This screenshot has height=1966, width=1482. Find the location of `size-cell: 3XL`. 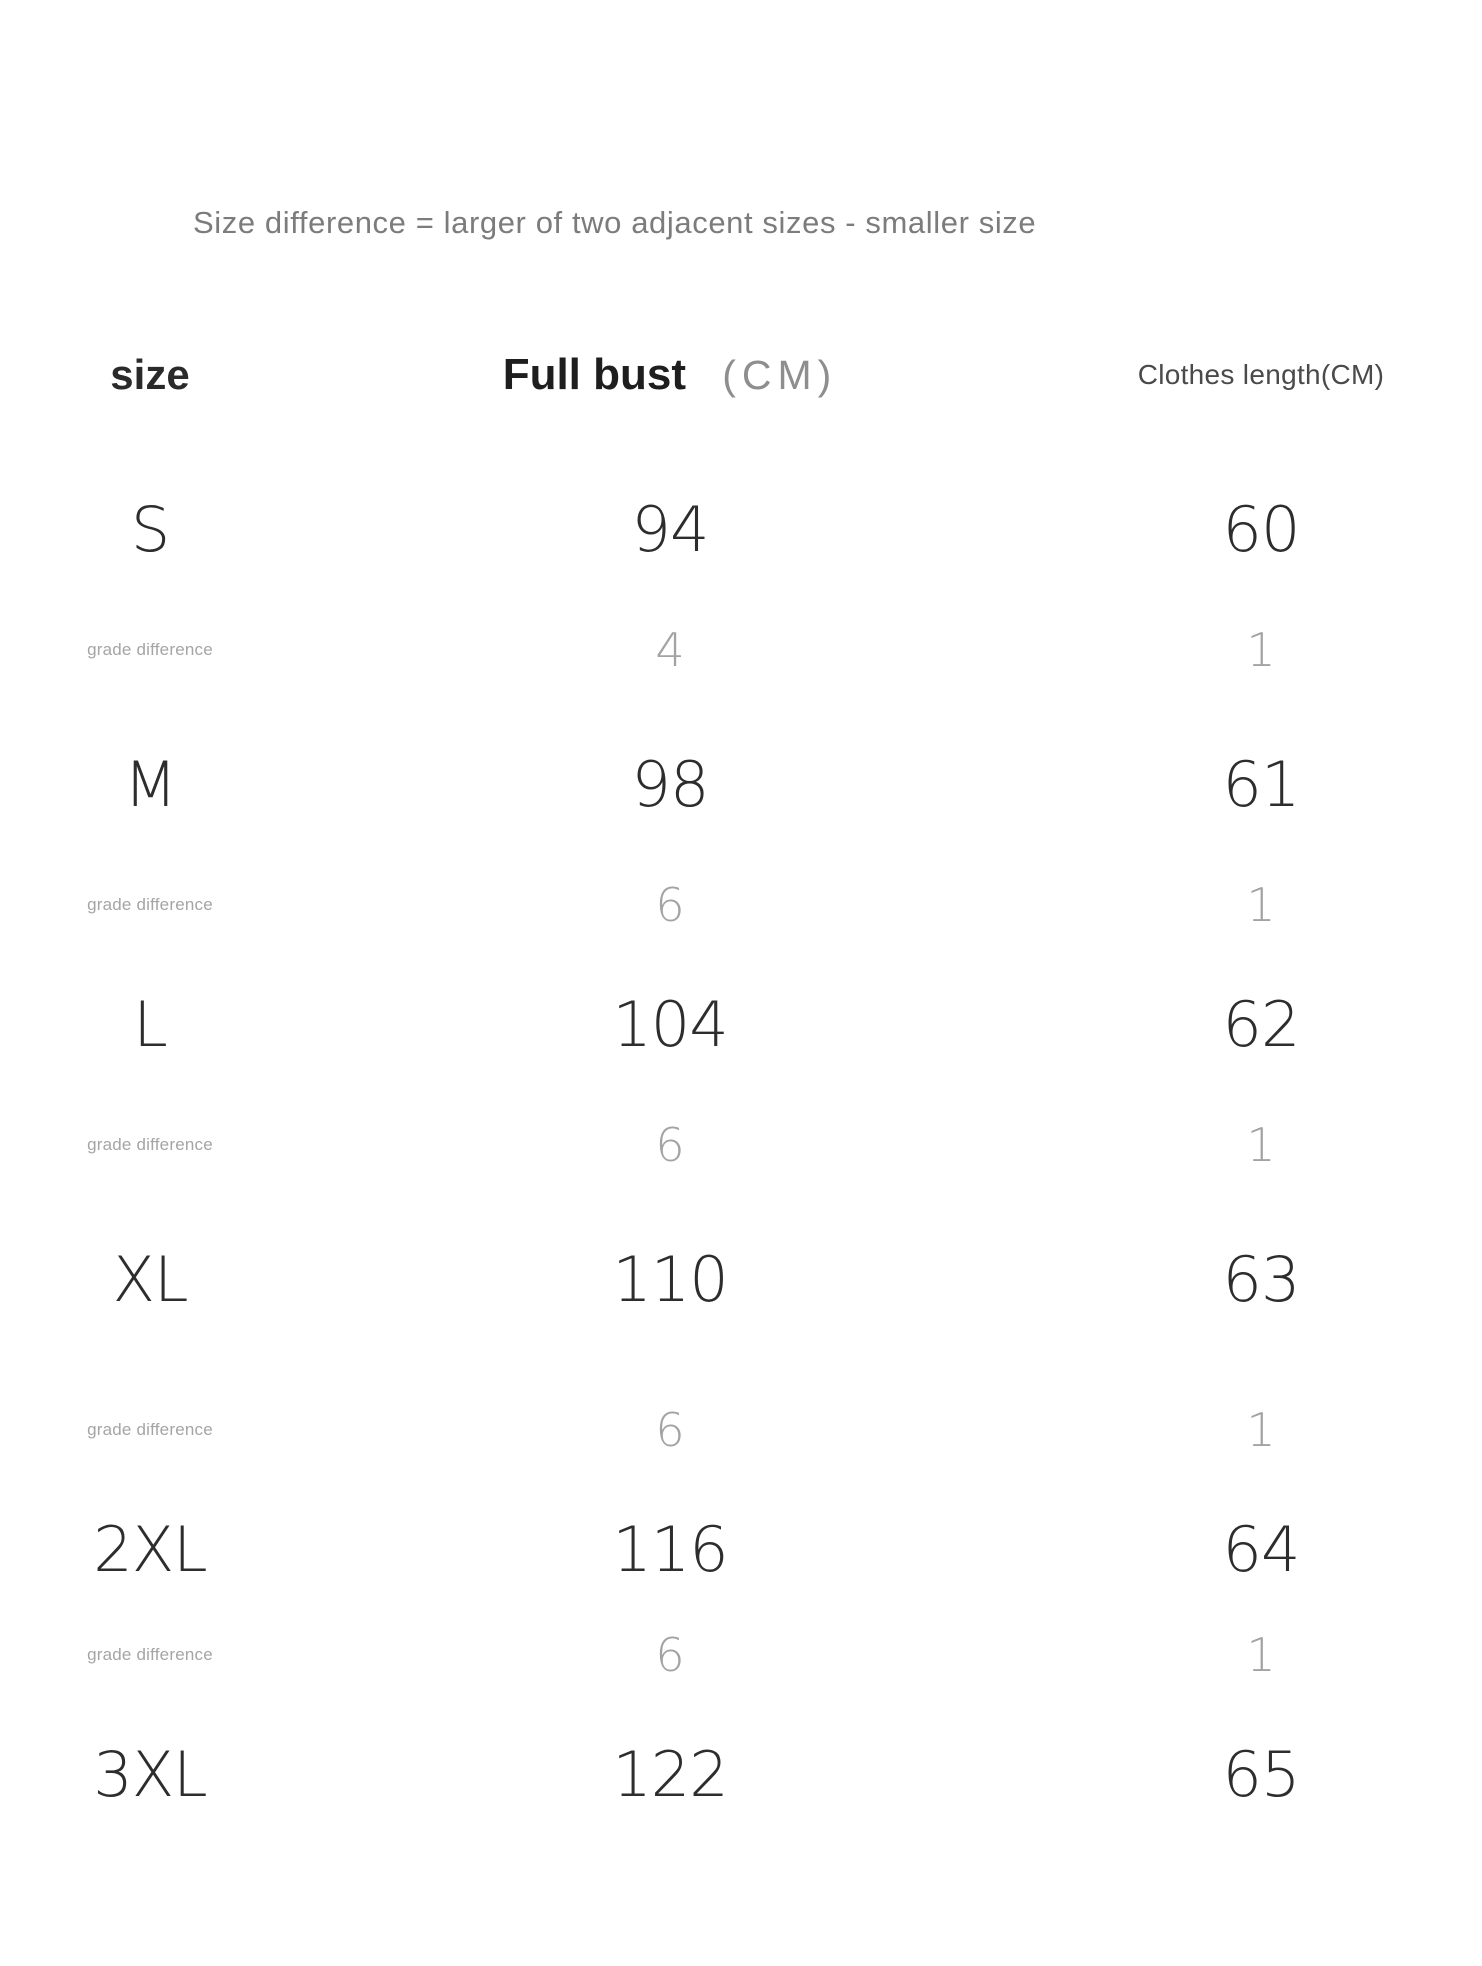

size-cell: 3XL is located at coordinates (150, 1774).